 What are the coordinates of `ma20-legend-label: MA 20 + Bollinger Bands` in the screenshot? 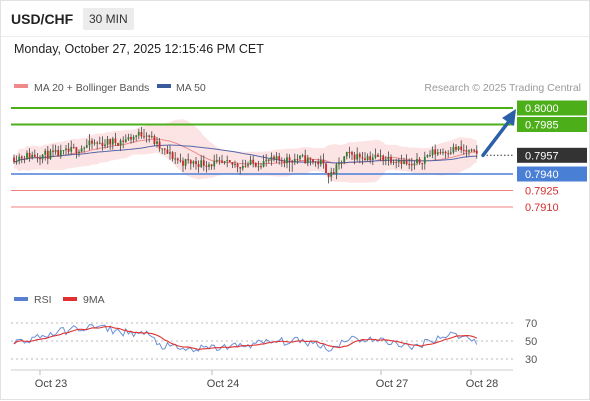 It's located at (91, 88).